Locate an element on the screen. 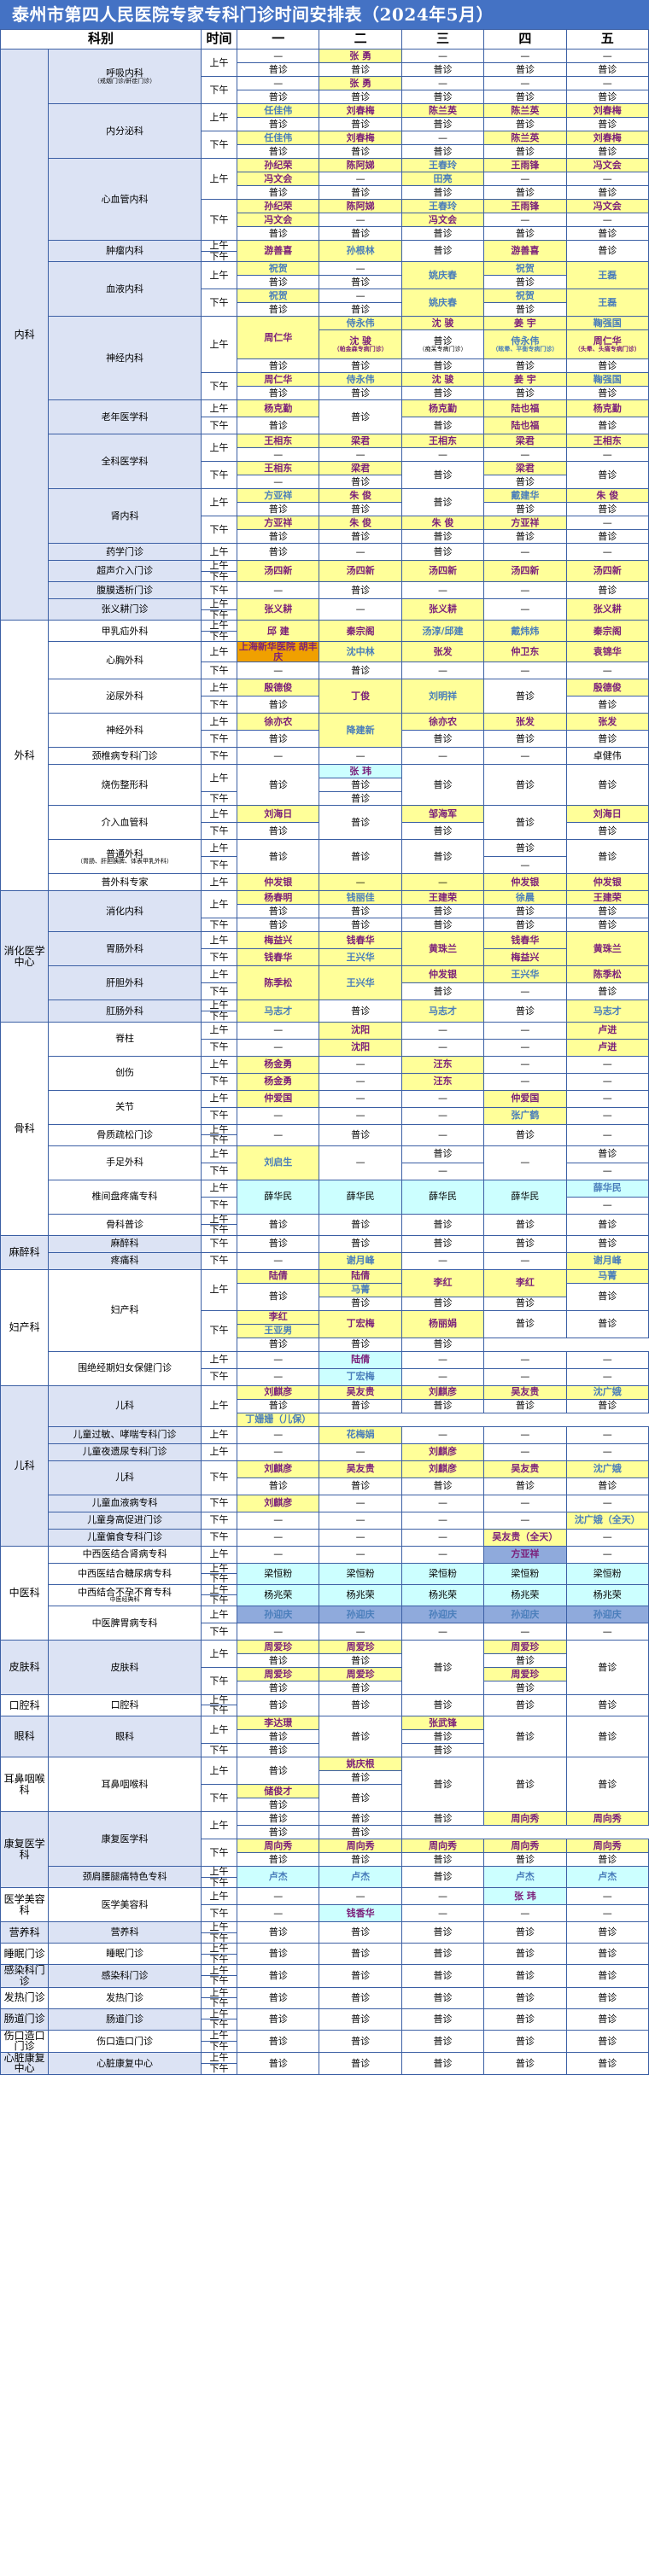  group-name: 麻醉科 is located at coordinates (25, 1252).